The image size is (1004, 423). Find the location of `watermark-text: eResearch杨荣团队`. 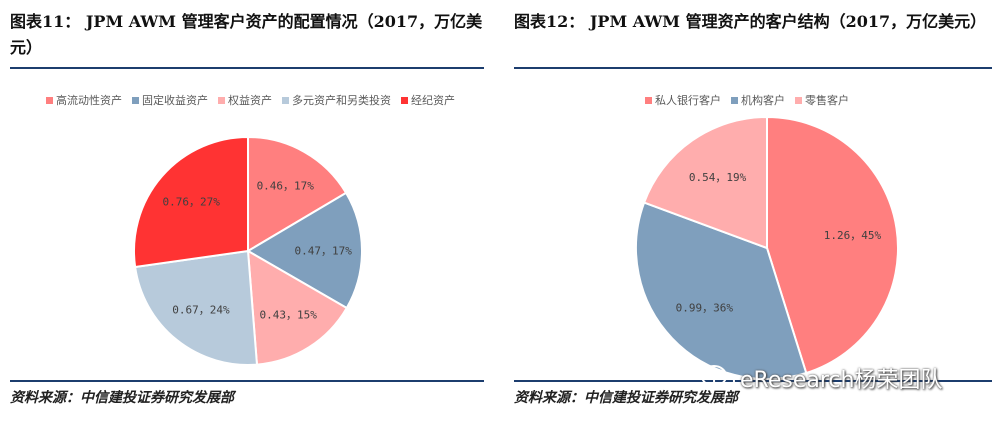

watermark-text: eResearch杨荣团队 is located at coordinates (841, 380).